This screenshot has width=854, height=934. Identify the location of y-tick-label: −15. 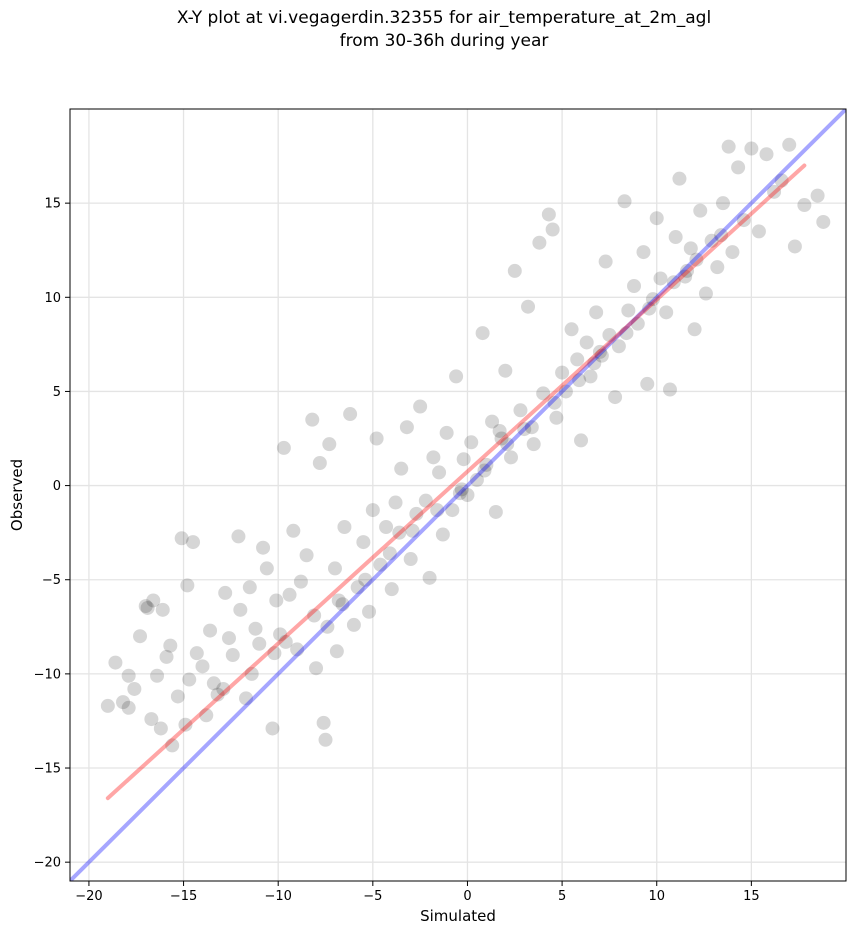
(47, 769).